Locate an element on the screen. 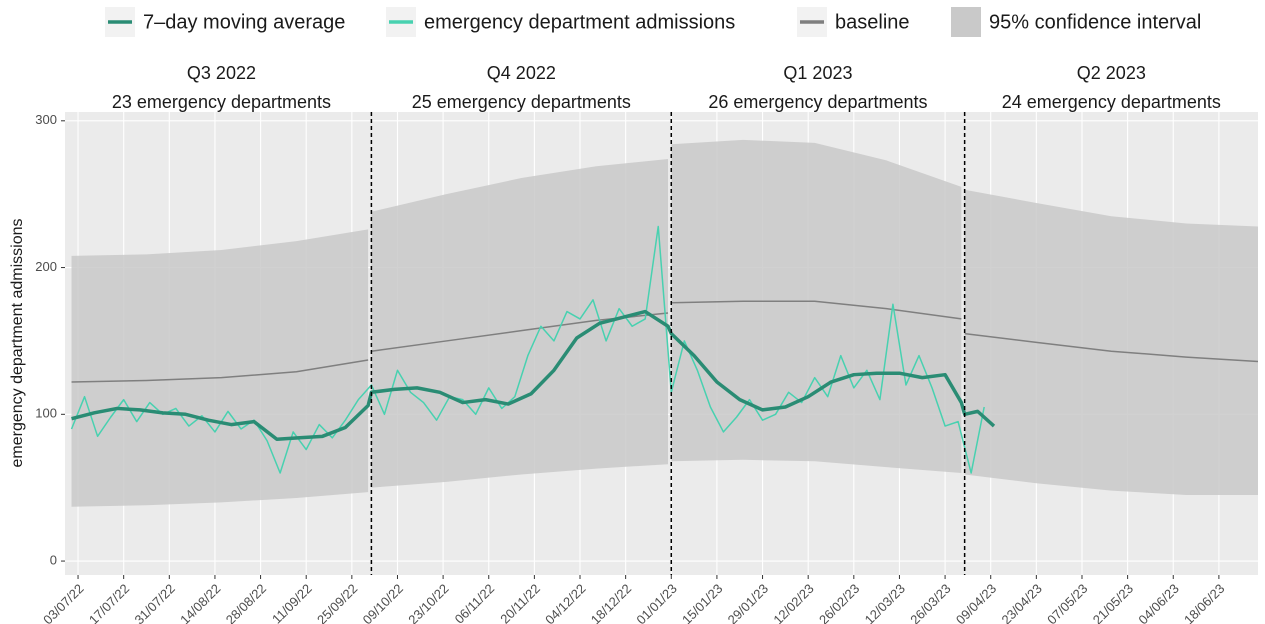  x-tick-label: 23/04/23 is located at coordinates (1022, 602).